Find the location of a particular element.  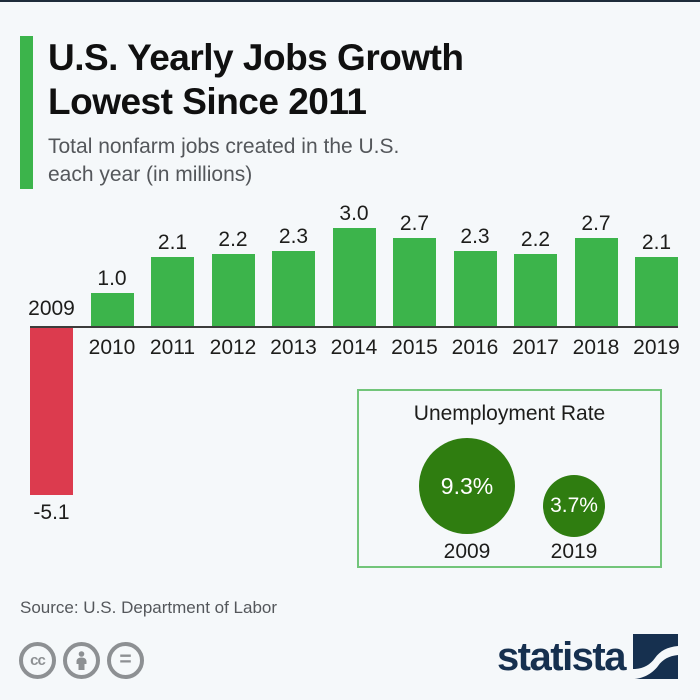

page-title-line1: U.S. Yearly Jobs Growth is located at coordinates (256, 57).